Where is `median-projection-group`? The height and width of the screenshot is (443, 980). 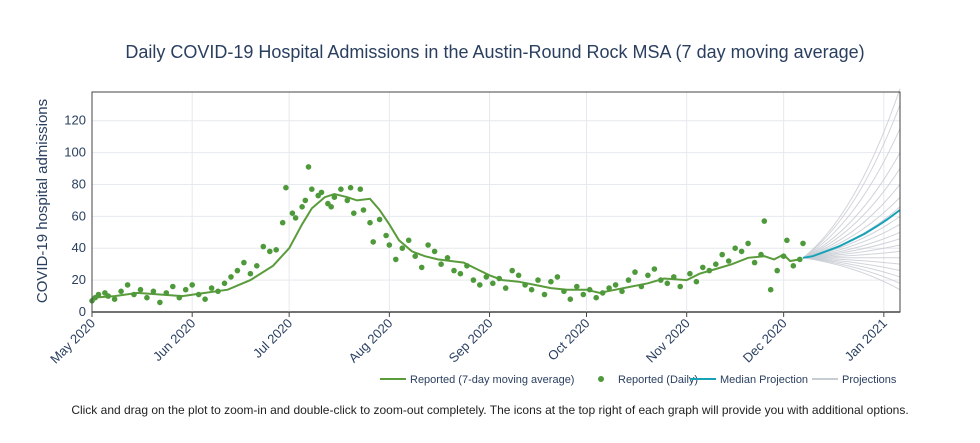
median-projection-group is located at coordinates (851, 234).